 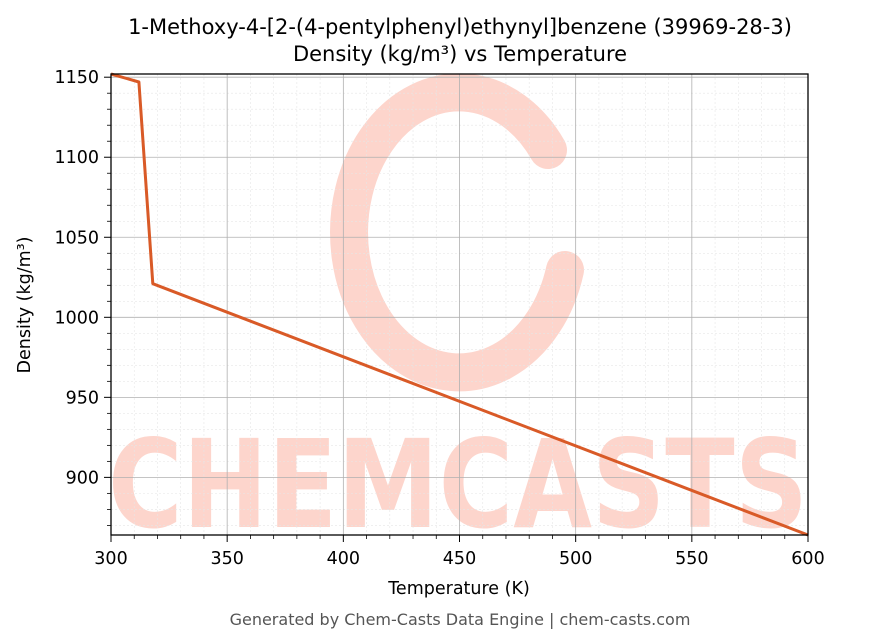 I want to click on chart-subtitle: Density (kg/m³) vs Temperature, so click(x=460, y=54).